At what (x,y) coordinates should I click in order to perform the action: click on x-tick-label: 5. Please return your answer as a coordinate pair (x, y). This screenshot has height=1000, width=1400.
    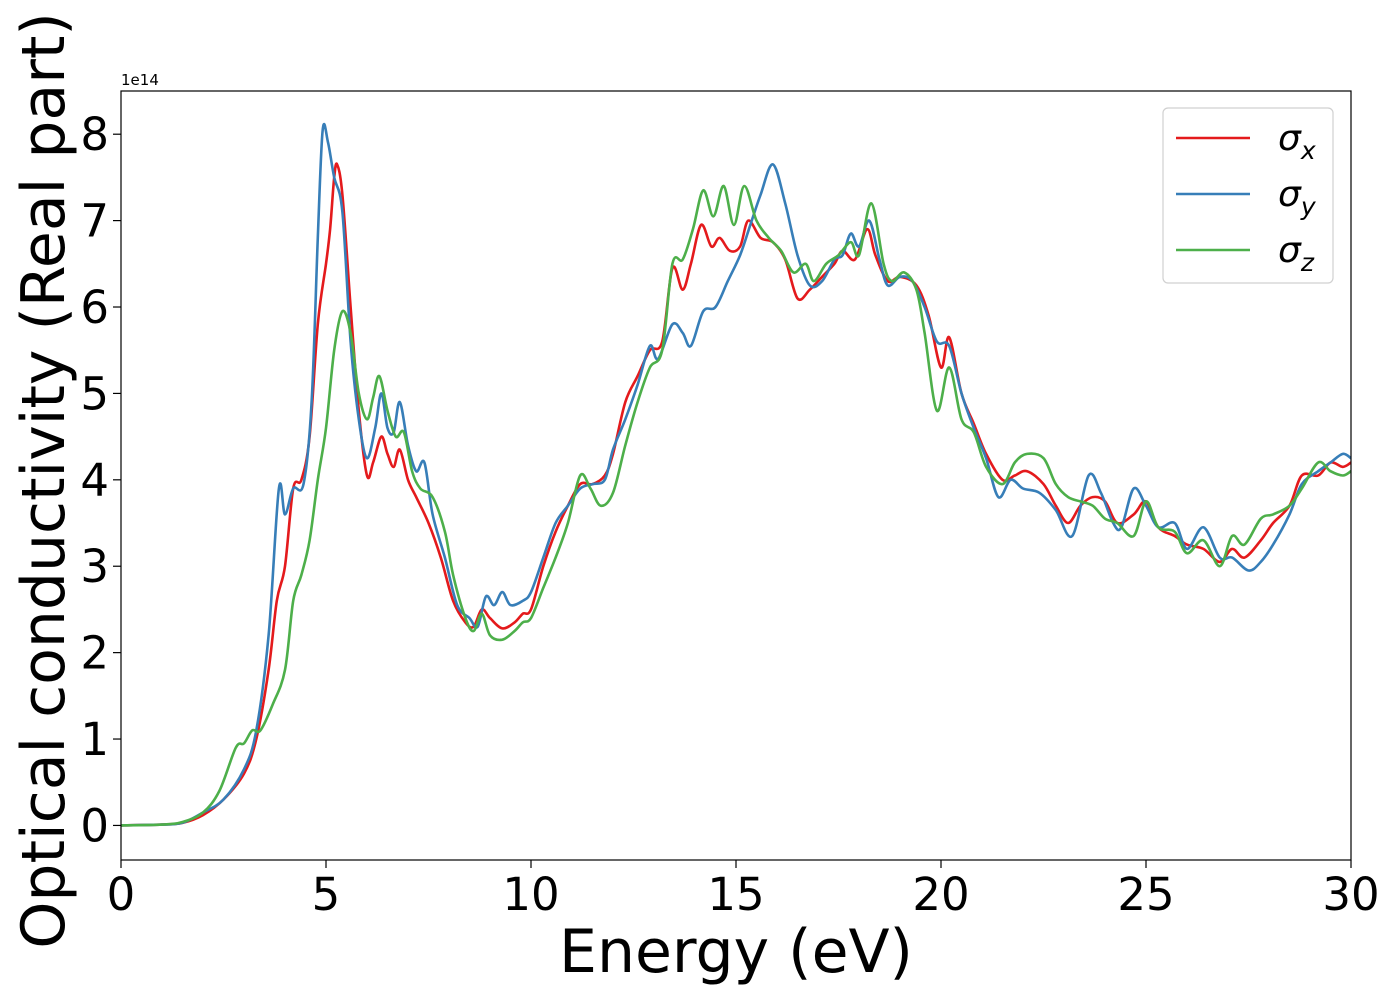
    Looking at the image, I should click on (326, 894).